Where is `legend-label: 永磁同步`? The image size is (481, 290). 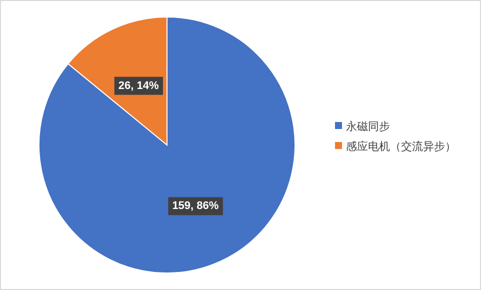 legend-label: 永磁同步 is located at coordinates (368, 126).